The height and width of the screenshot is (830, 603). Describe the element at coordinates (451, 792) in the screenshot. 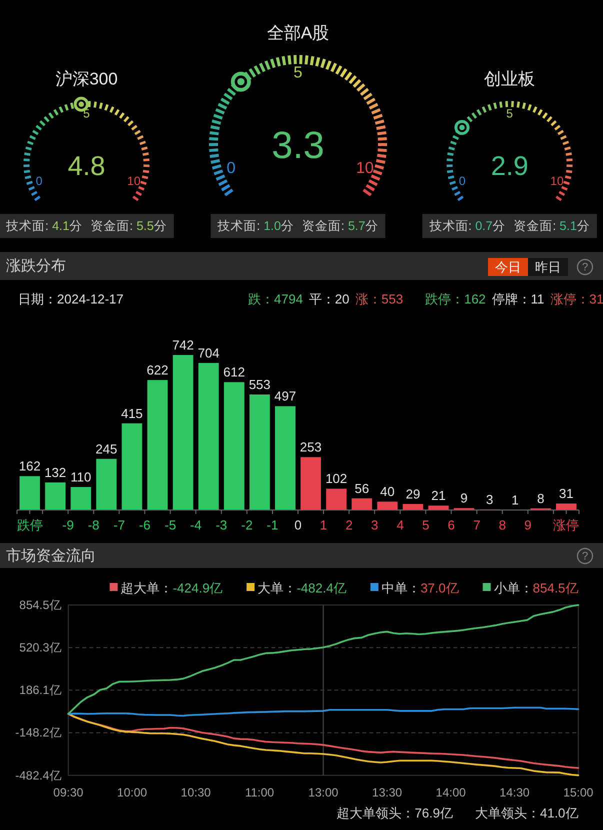

I see `x-tick-label: 14:00` at that location.